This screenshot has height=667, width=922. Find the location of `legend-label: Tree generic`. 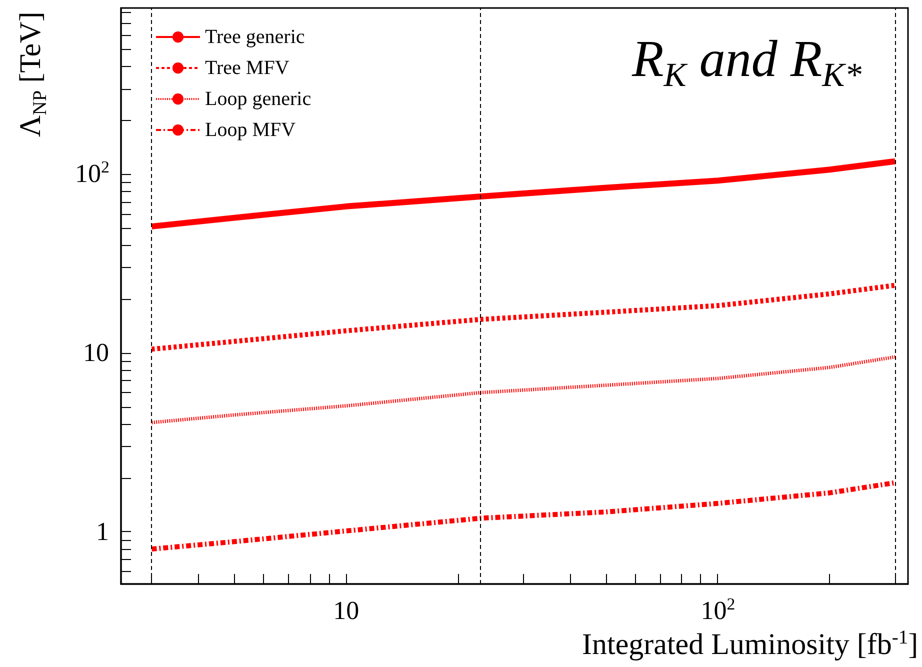

legend-label: Tree generic is located at coordinates (255, 37).